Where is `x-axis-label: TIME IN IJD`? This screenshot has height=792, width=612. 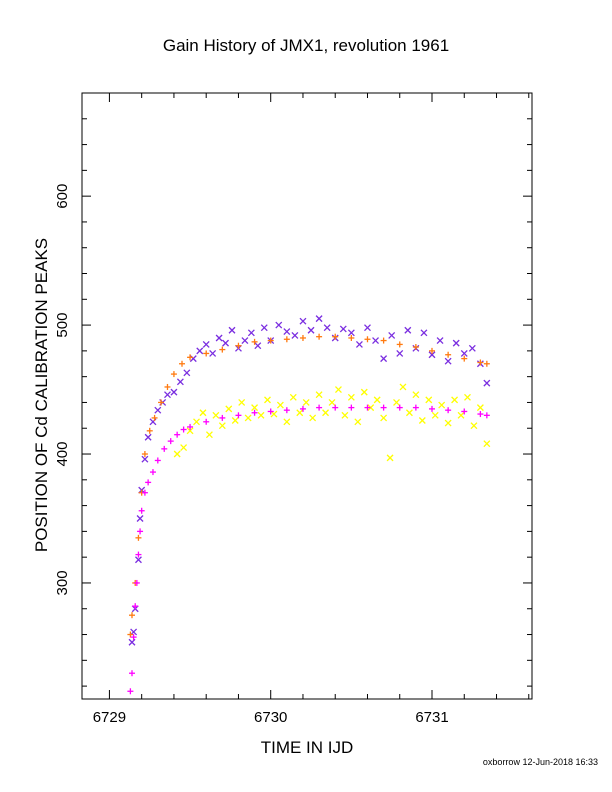
x-axis-label: TIME IN IJD is located at coordinates (307, 747).